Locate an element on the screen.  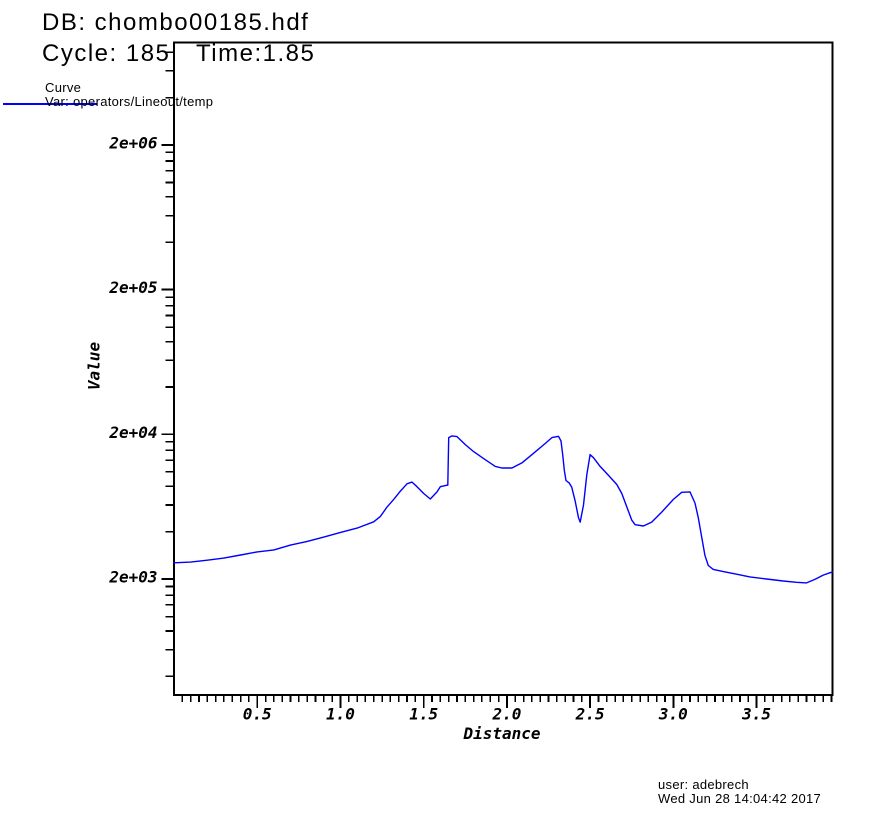
svg-text: 2e+04 is located at coordinates (132, 432).